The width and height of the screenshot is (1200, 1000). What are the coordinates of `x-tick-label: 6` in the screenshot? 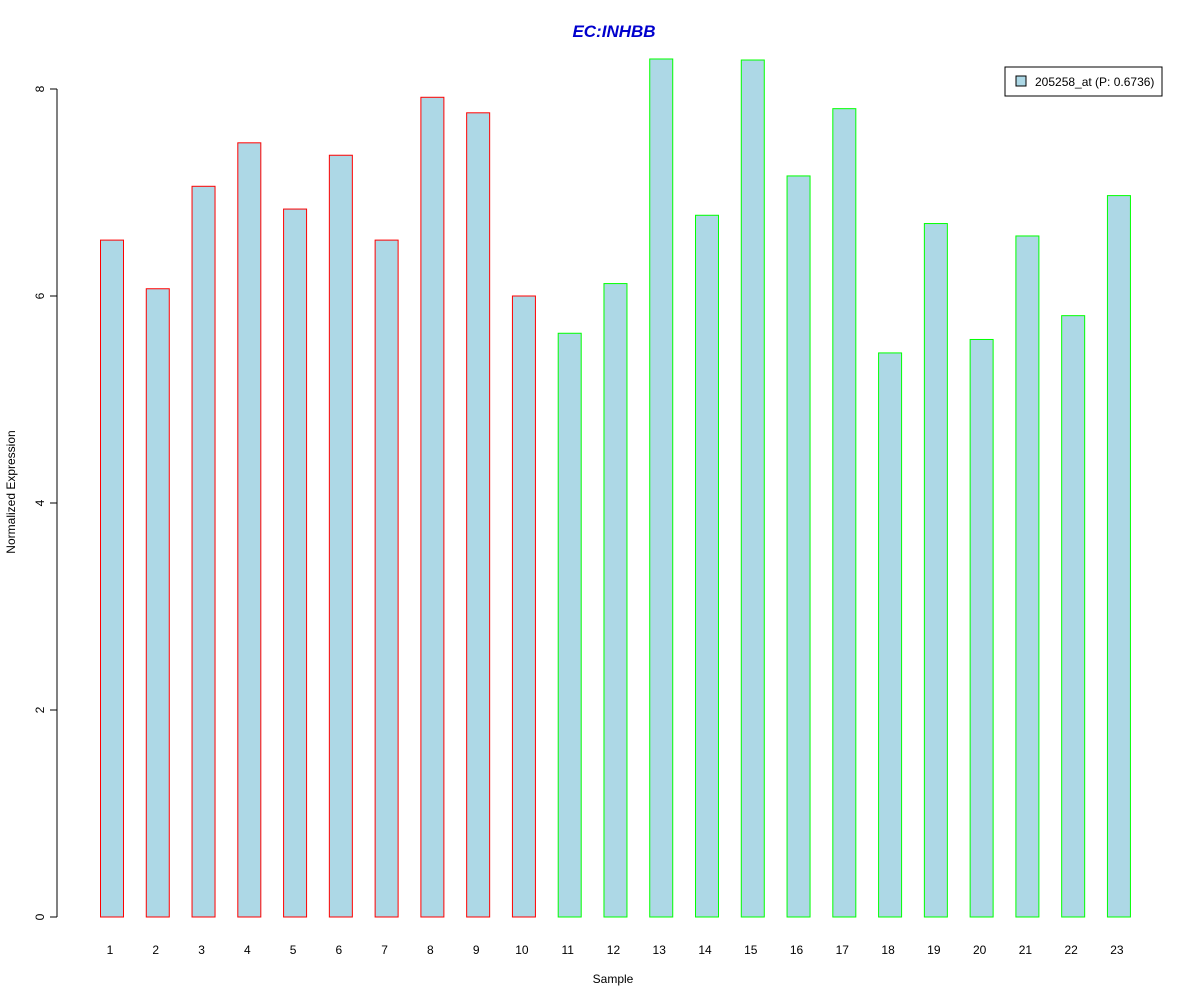 It's located at (339, 950).